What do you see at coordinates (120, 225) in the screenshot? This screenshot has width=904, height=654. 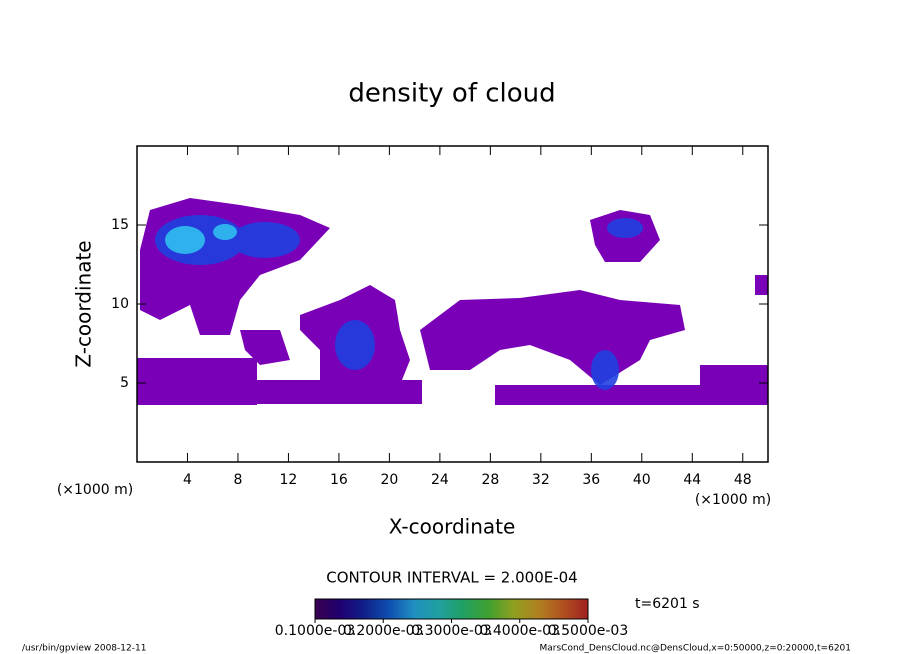 I see `y-tick-label: 15` at bounding box center [120, 225].